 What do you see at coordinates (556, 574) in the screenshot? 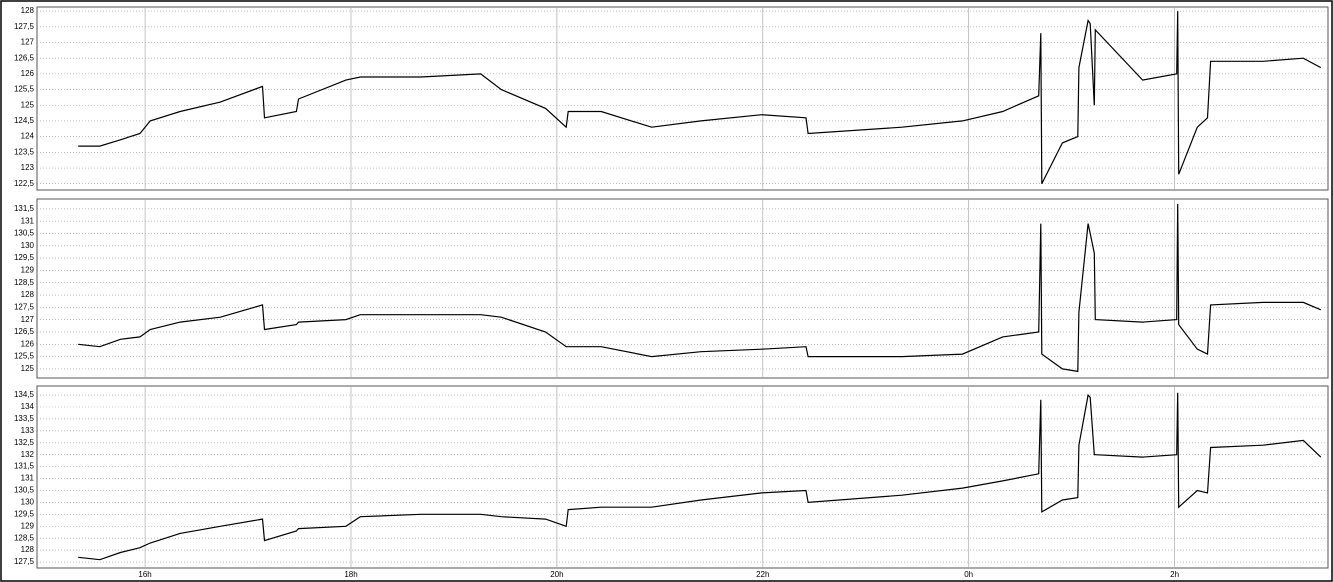
I see `x-tick-label: 20h` at bounding box center [556, 574].